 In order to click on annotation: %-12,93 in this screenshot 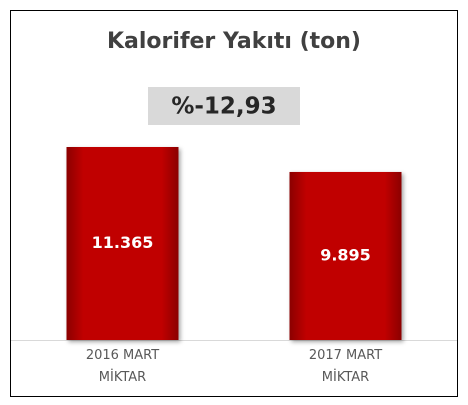, I will do `click(223, 107)`.